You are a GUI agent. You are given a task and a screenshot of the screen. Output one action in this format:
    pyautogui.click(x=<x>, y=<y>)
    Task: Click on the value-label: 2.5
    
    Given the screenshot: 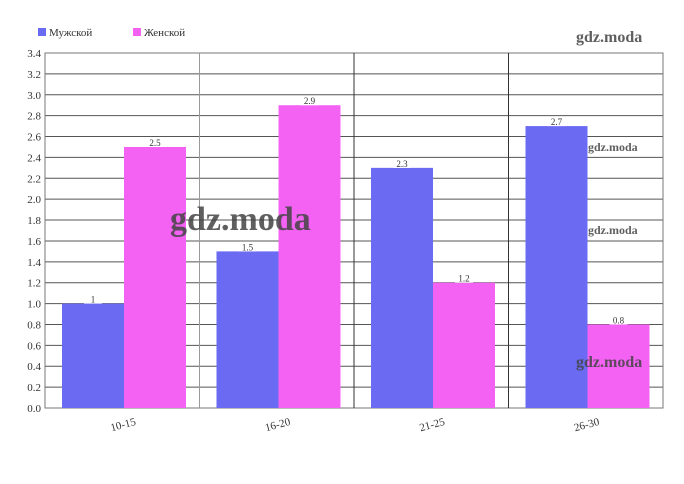 What is the action you would take?
    pyautogui.click(x=155, y=143)
    